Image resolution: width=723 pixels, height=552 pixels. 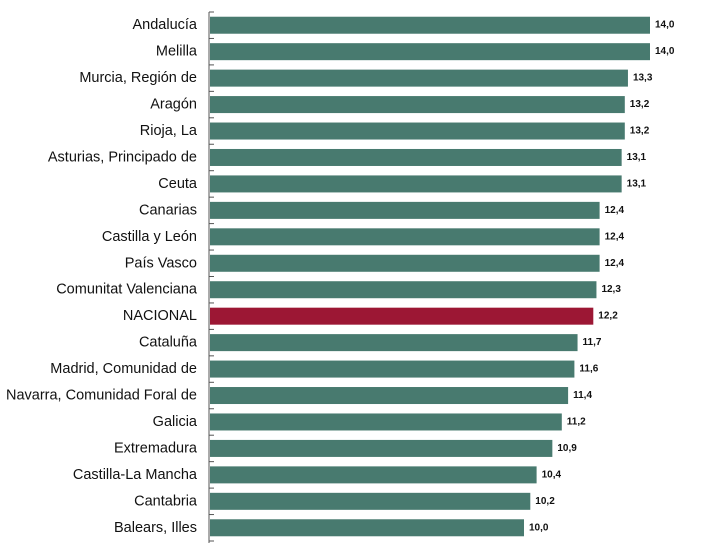 I want to click on category-label: Ceuta, so click(x=178, y=184).